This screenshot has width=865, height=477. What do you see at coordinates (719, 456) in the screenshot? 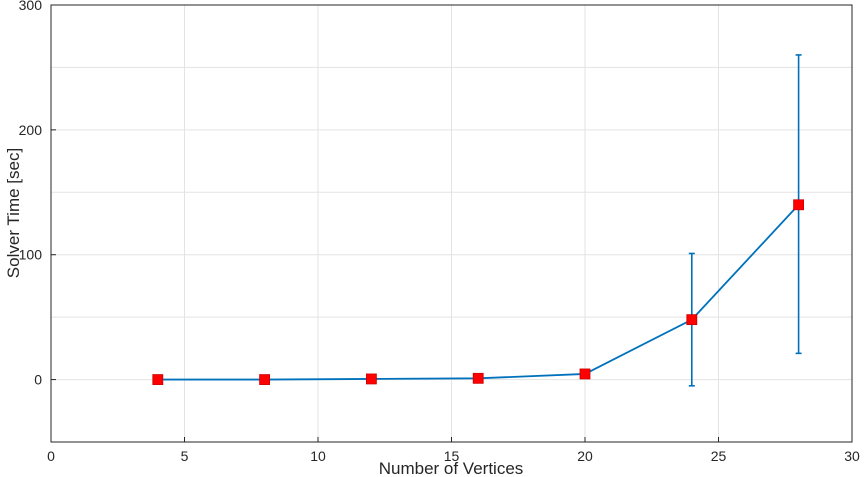
I see `x-tick-label: 25` at bounding box center [719, 456].